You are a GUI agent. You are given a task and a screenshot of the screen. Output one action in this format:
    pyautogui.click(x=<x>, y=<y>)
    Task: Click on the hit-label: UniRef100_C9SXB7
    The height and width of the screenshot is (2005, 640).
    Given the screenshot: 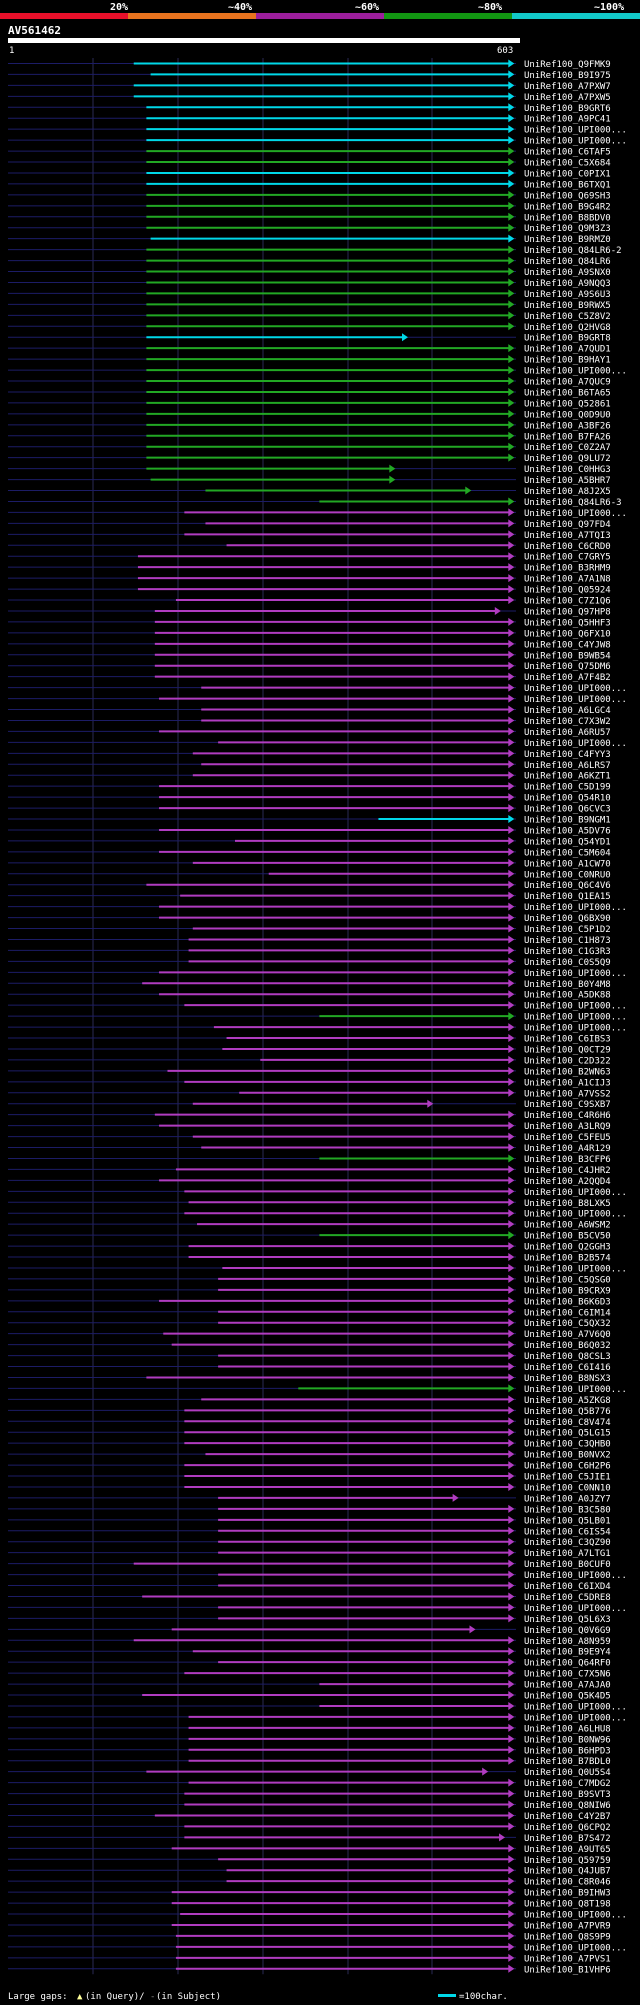 What is the action you would take?
    pyautogui.click(x=567, y=1105)
    